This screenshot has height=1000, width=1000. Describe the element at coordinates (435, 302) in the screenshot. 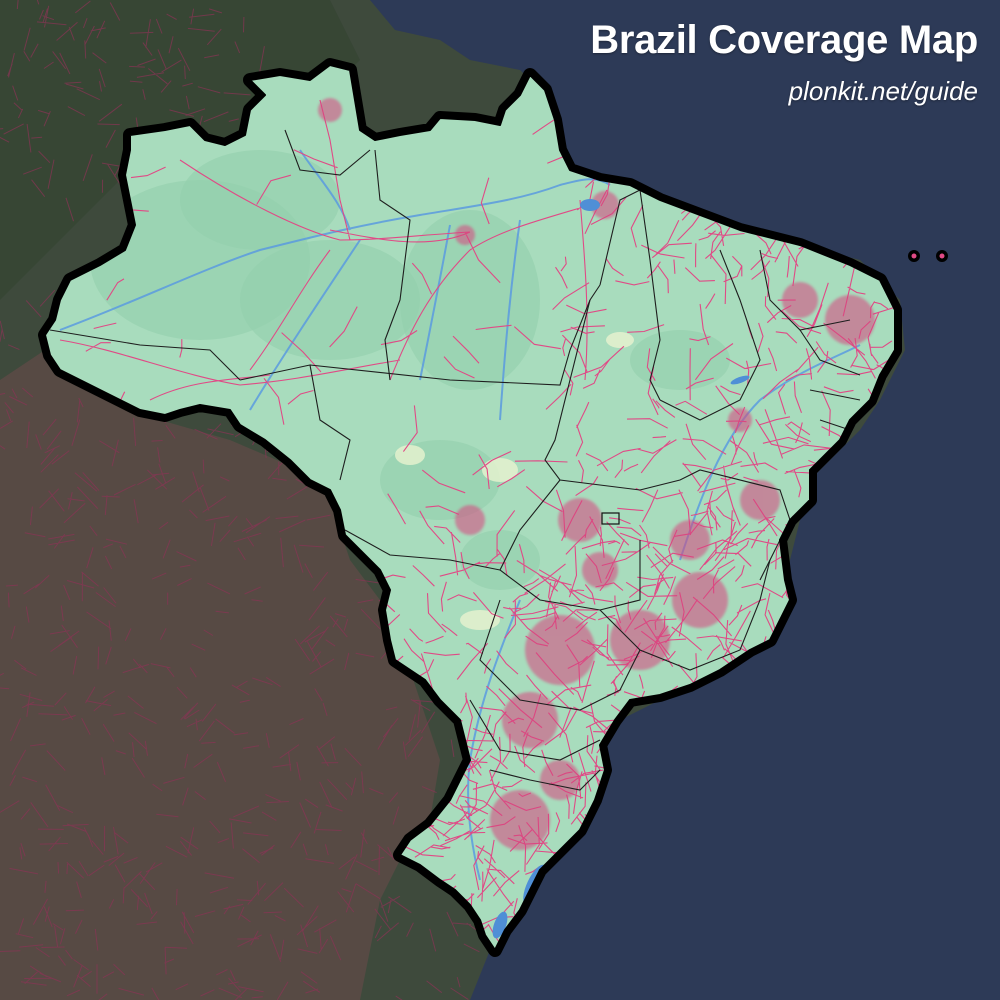

I see `tapajos-river` at that location.